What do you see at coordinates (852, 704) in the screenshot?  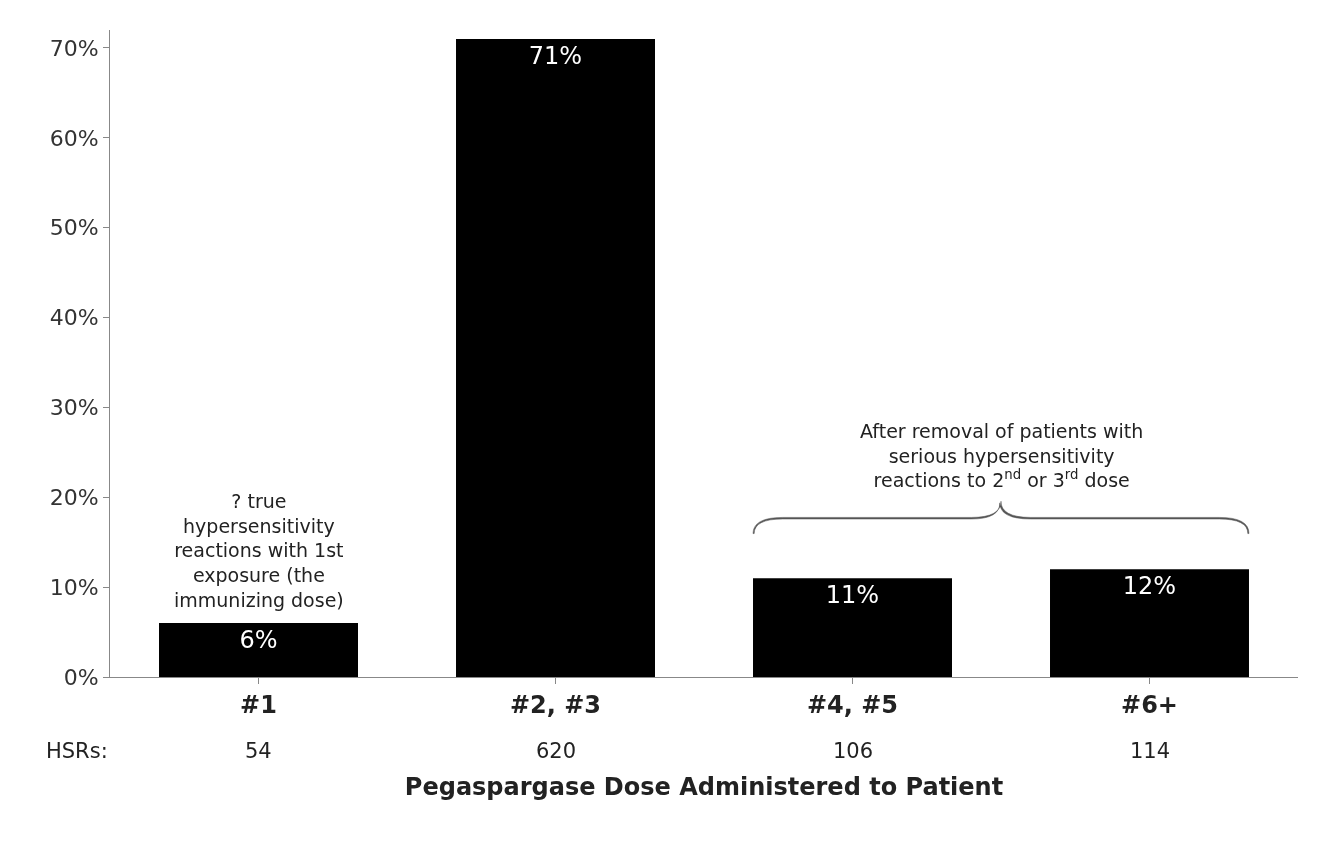 I see `x-tick-label: #4, #5` at bounding box center [852, 704].